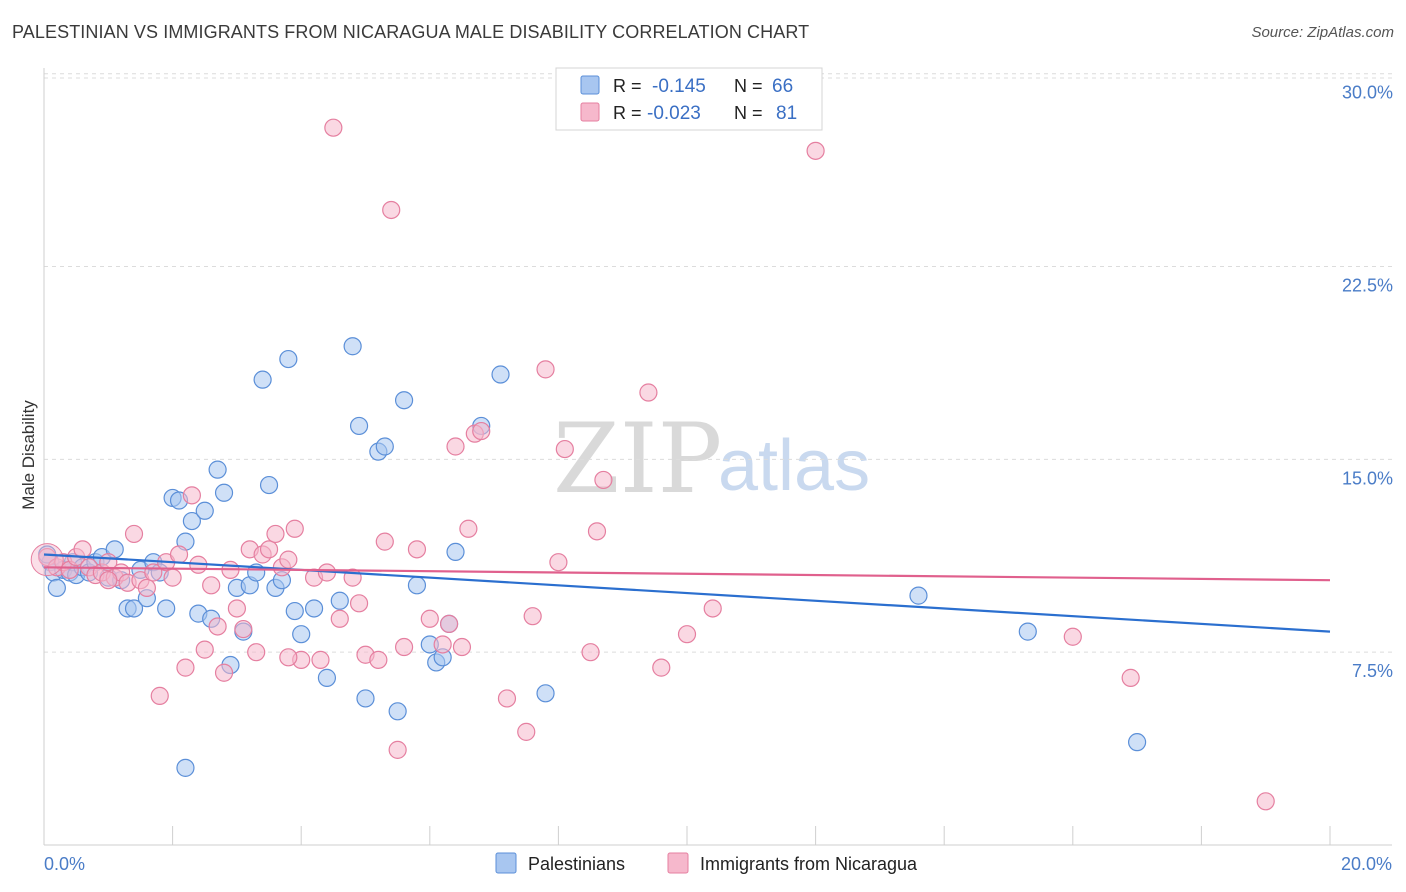  I want to click on legend-n-value-2: 81, so click(786, 113).